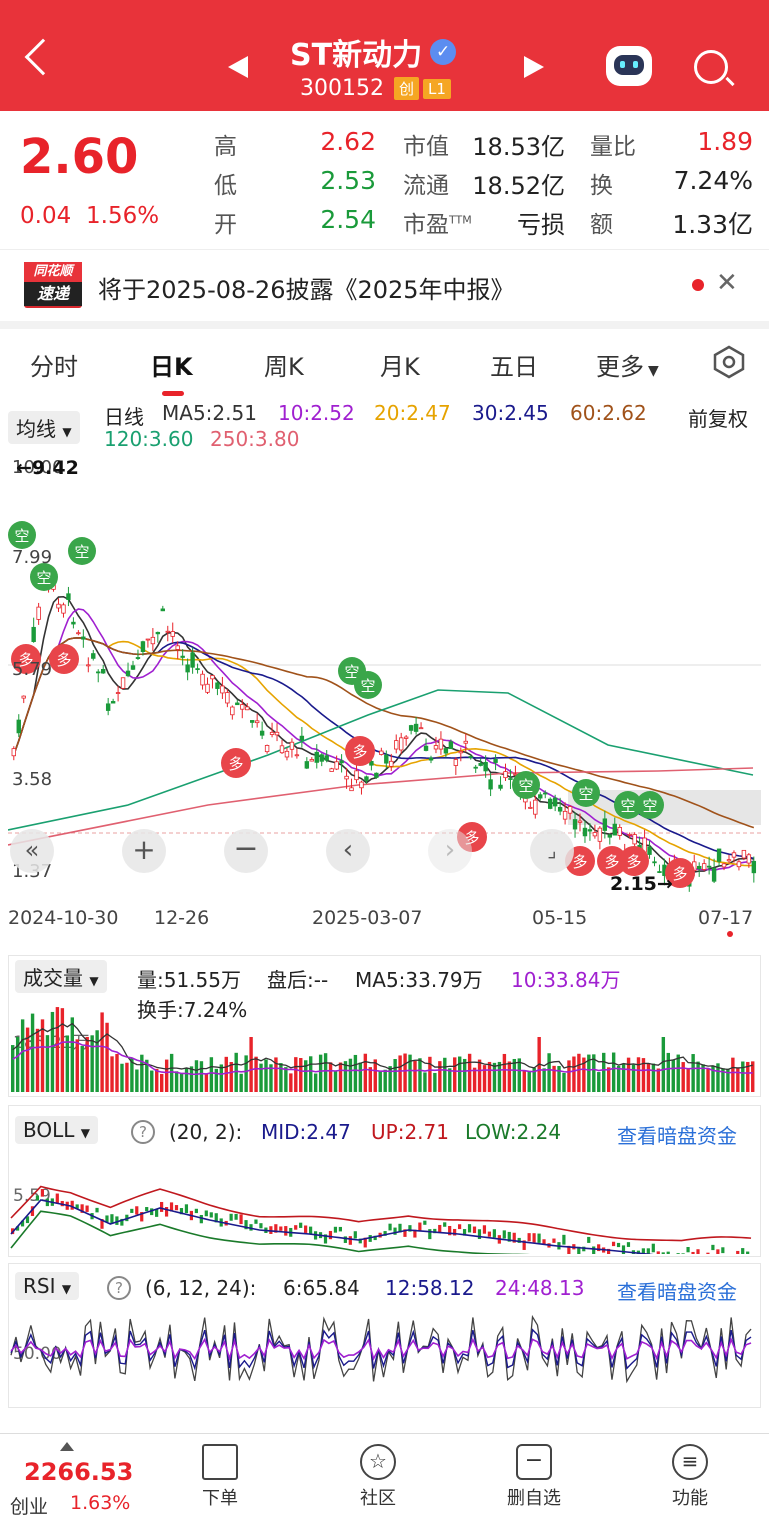  I want to click on back-icon, so click(43, 57).